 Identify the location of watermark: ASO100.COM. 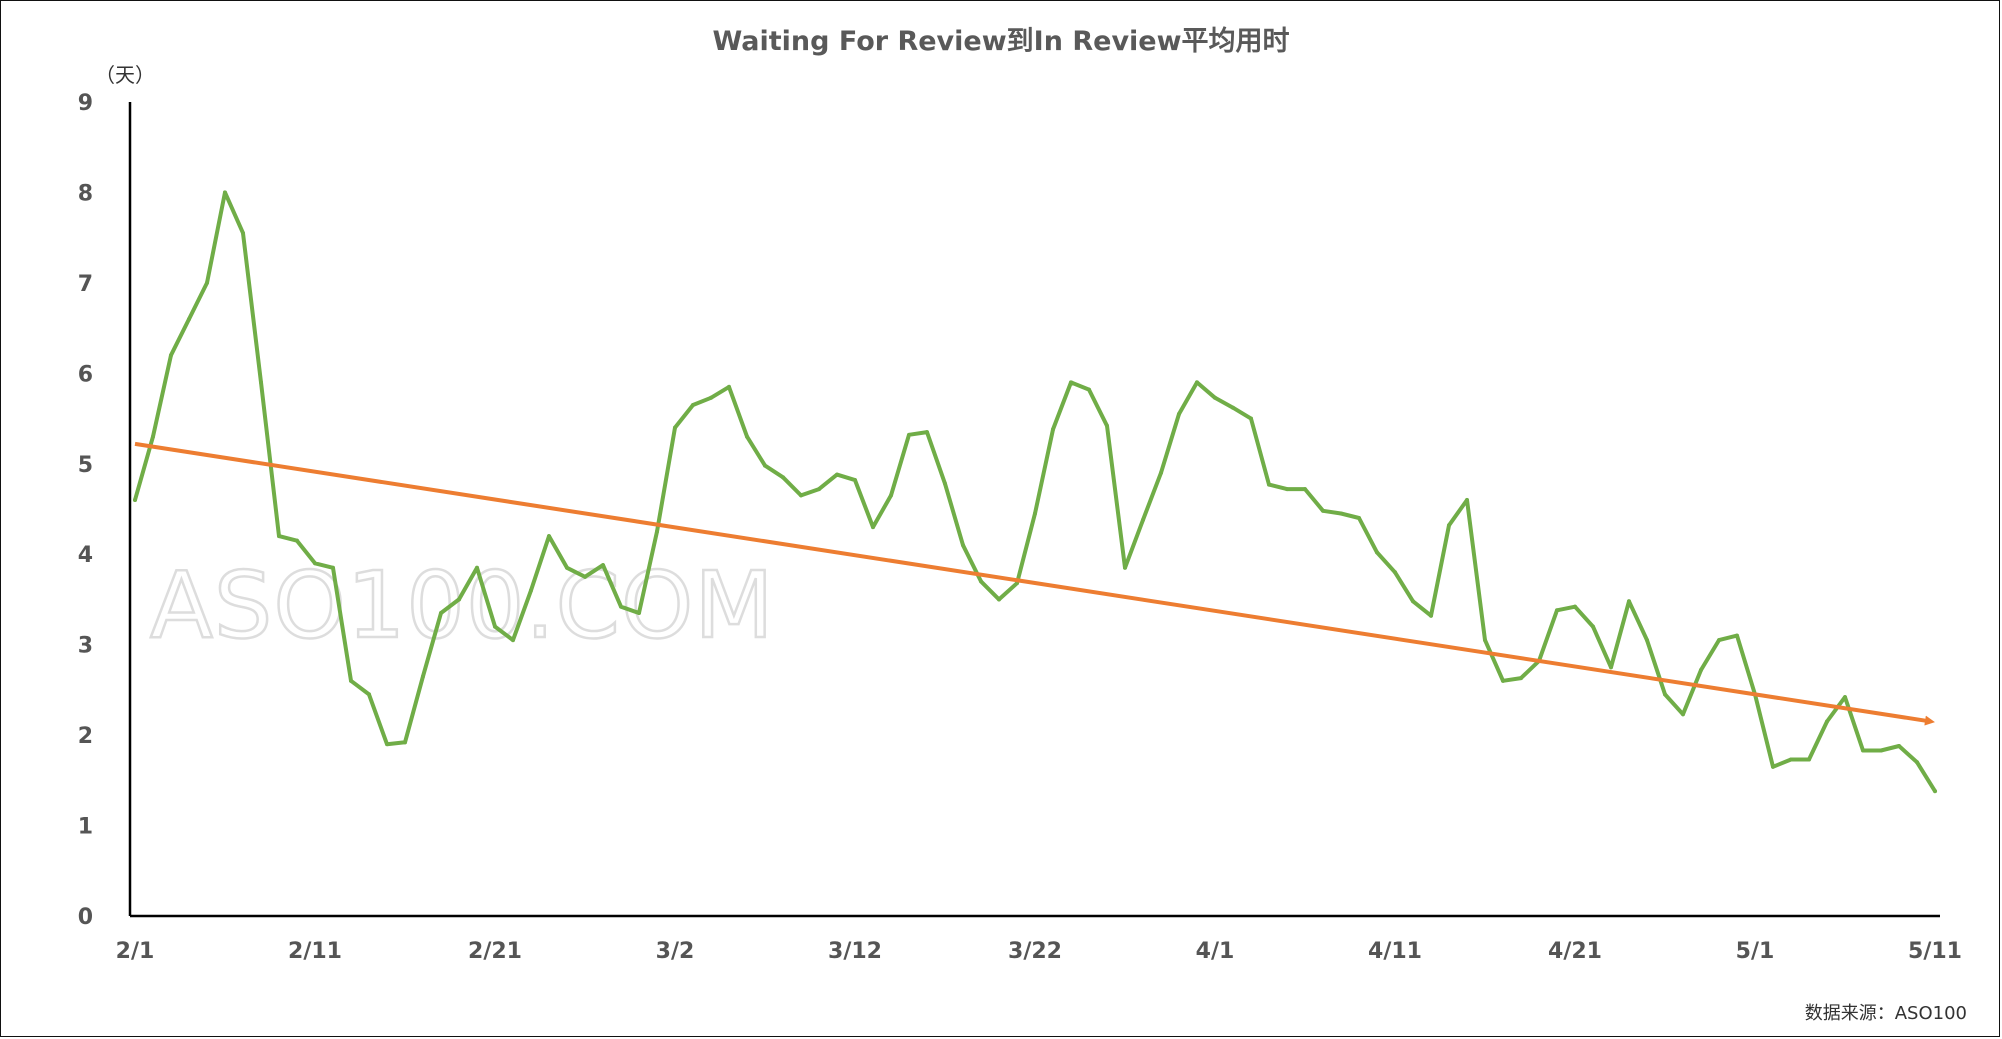
(462, 605).